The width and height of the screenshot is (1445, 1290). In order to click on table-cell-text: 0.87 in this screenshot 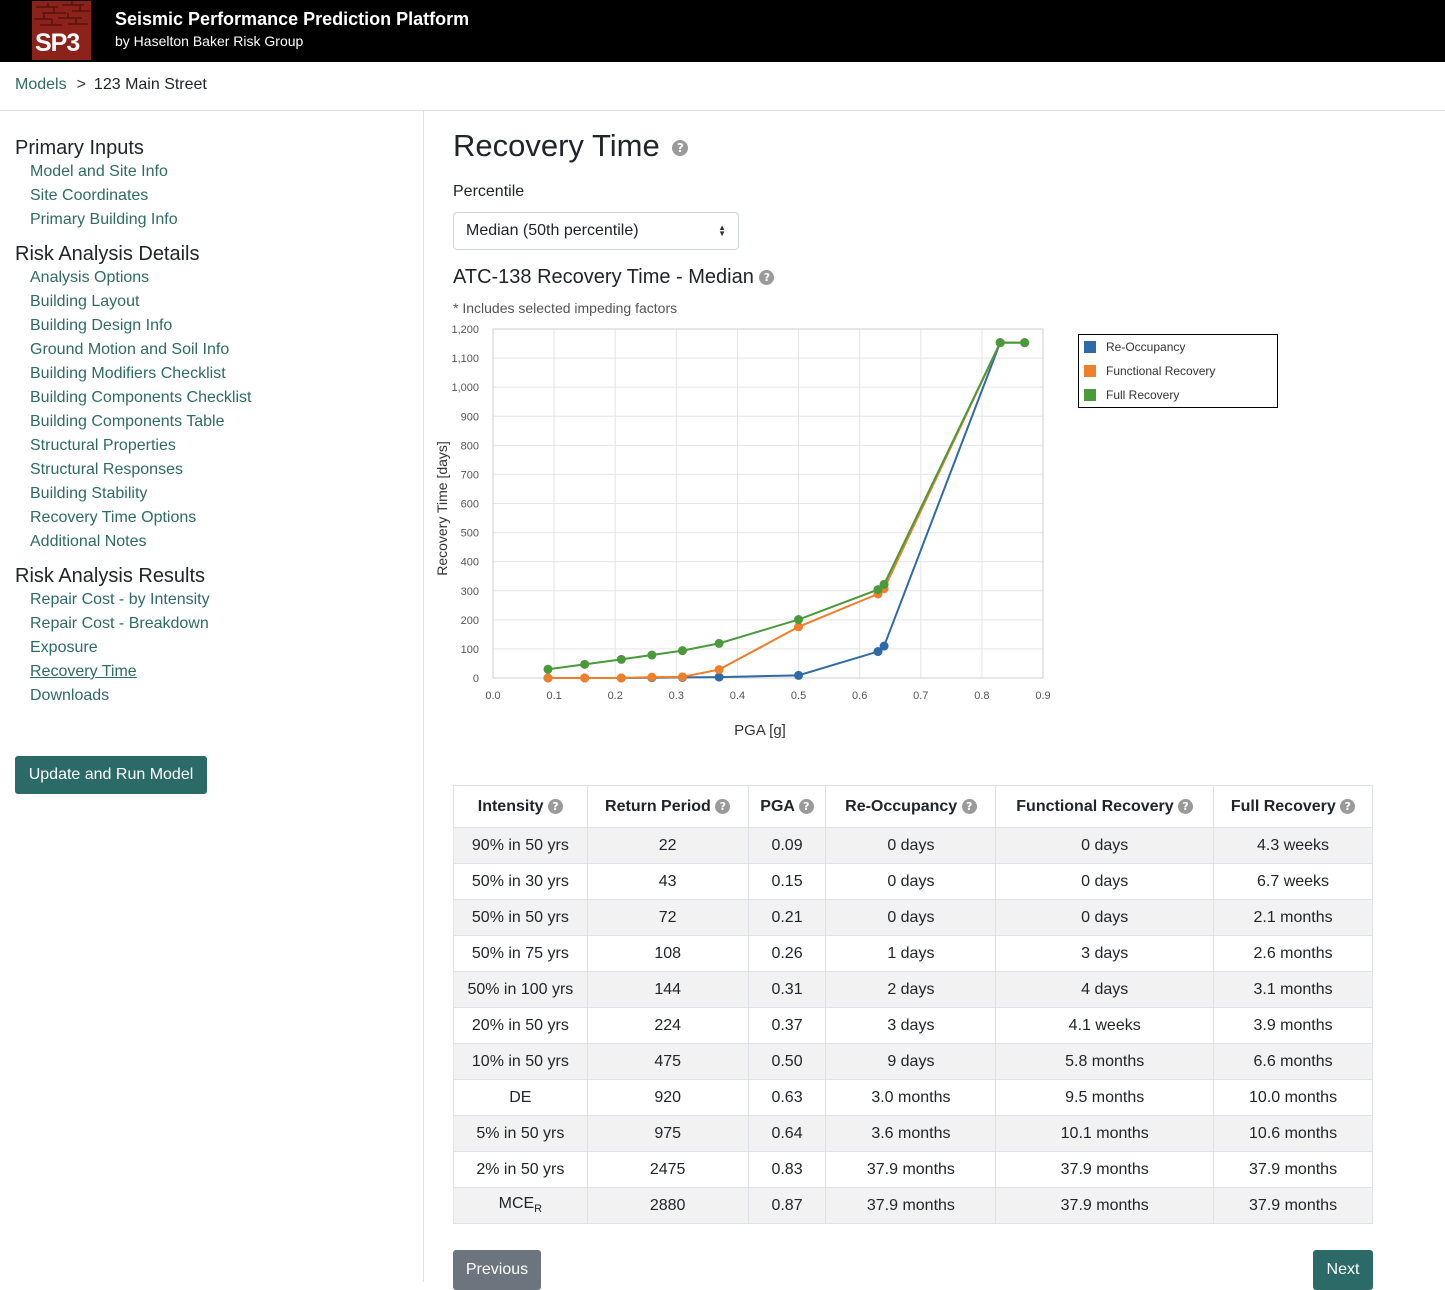, I will do `click(787, 1205)`.